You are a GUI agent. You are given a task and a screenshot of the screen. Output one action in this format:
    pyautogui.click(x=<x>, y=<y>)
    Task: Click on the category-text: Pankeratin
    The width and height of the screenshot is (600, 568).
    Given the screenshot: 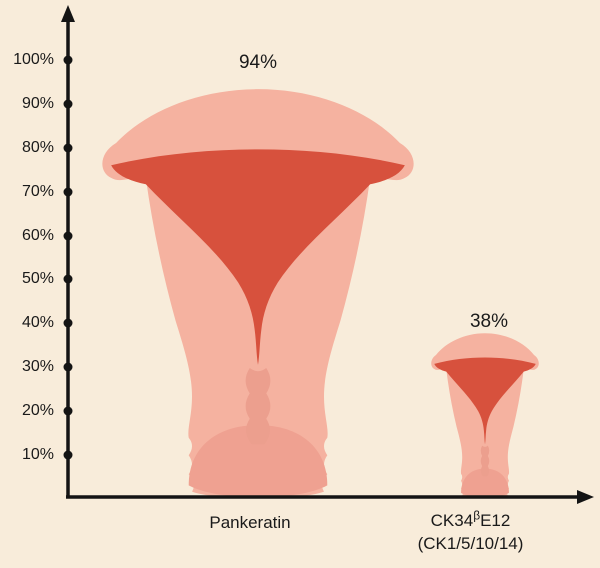 What is the action you would take?
    pyautogui.click(x=250, y=522)
    